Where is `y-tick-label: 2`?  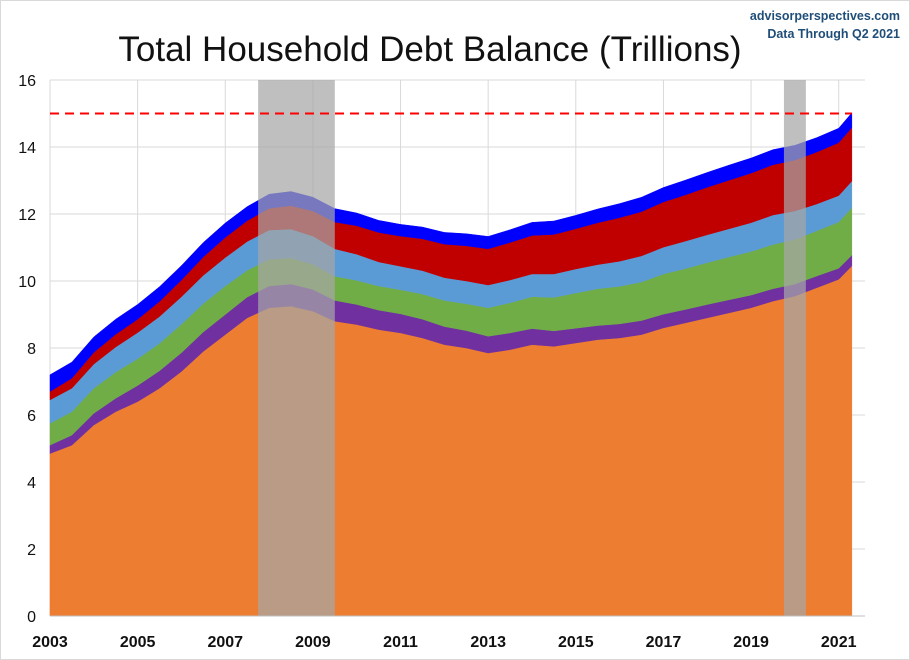
y-tick-label: 2 is located at coordinates (31, 550).